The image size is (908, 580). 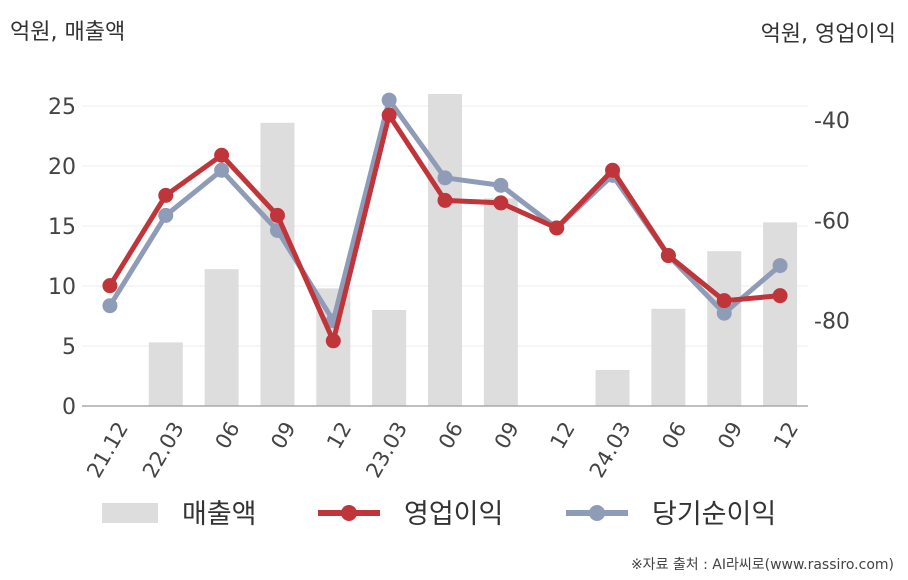 I want to click on left-tick-label: 15, so click(x=62, y=227).